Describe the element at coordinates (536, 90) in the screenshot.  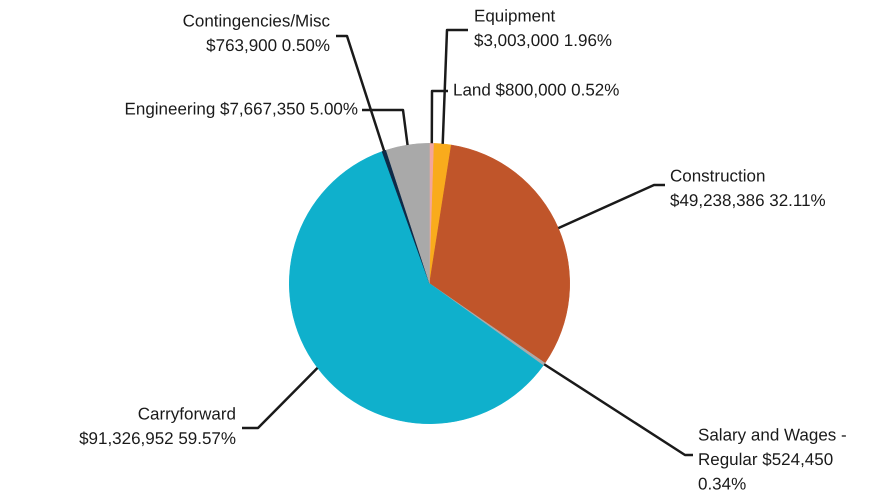
I see `slice-label: Land $800,000 0.52%` at that location.